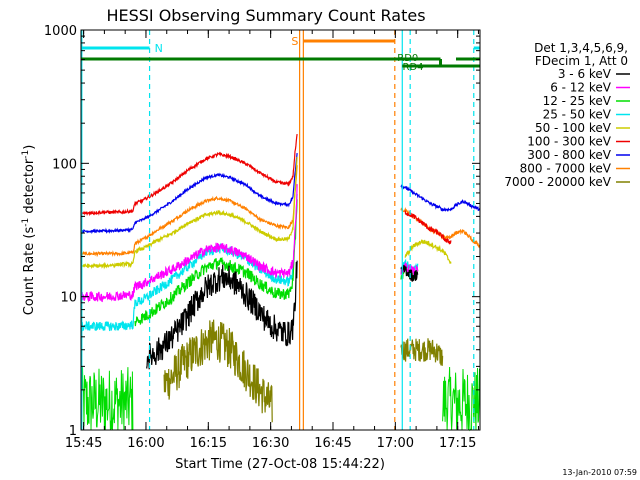 This screenshot has width=640, height=480. Describe the element at coordinates (557, 182) in the screenshot. I see `legend-label-8: 7000 - 20000 keV` at that location.